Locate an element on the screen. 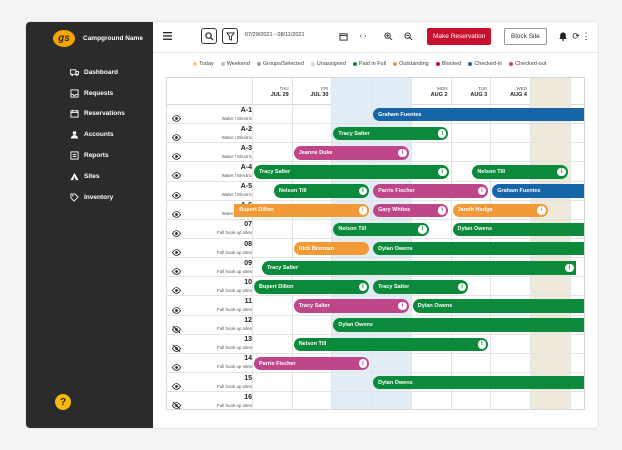 This screenshot has width=622, height=450. site-name: A-5 is located at coordinates (246, 187).